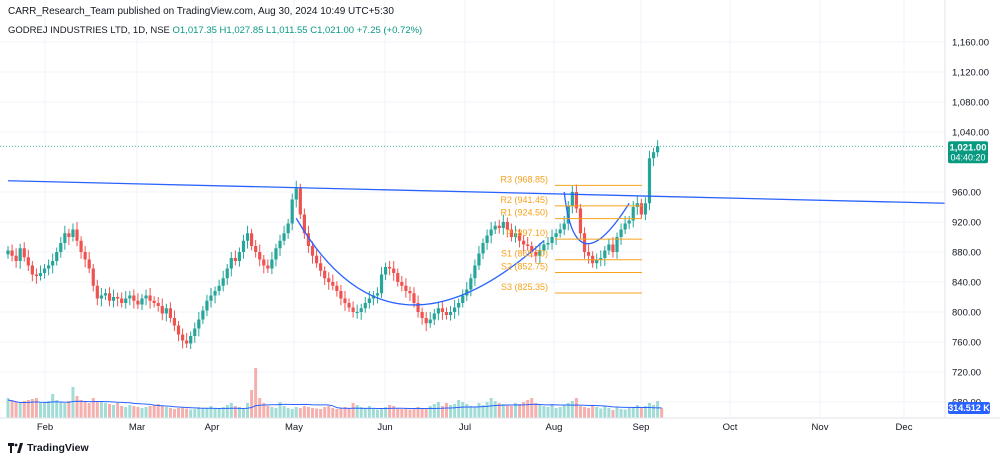  I want to click on price-tick-label: 880.00, so click(966, 253).